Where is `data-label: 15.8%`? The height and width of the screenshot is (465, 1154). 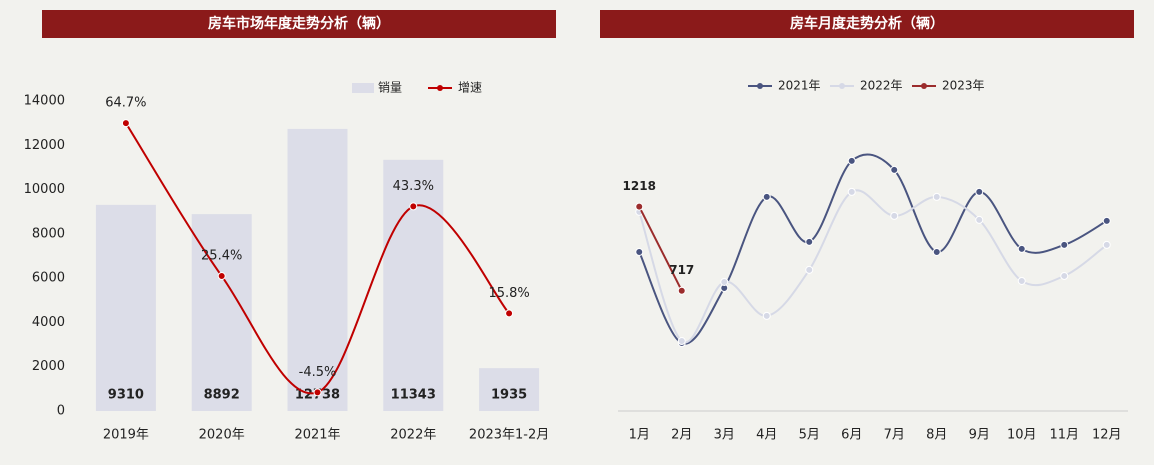
data-label: 15.8% is located at coordinates (508, 293).